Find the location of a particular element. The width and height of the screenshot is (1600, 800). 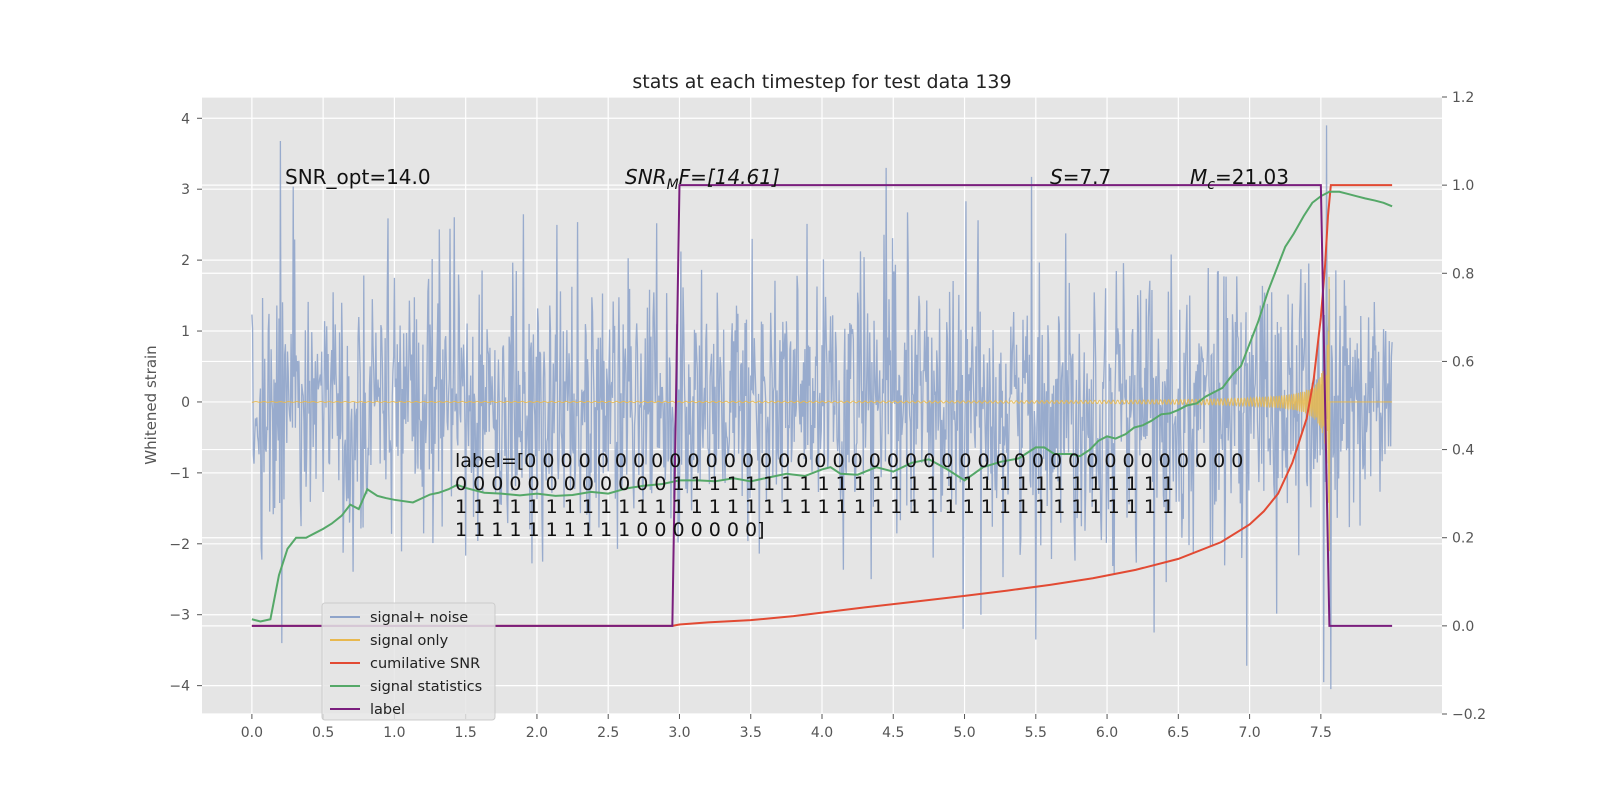

y-tick-label: −1 is located at coordinates (179, 474).